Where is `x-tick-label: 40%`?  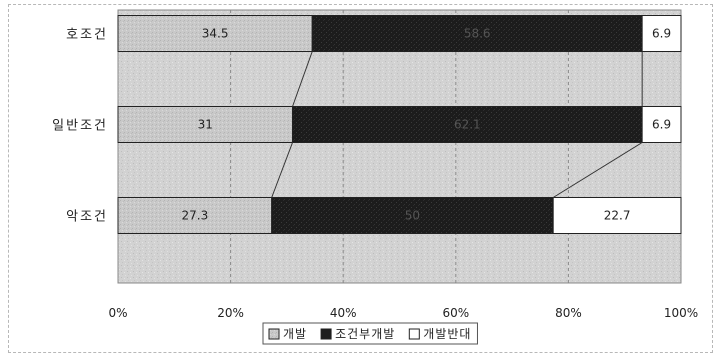 x-tick-label: 40% is located at coordinates (343, 313).